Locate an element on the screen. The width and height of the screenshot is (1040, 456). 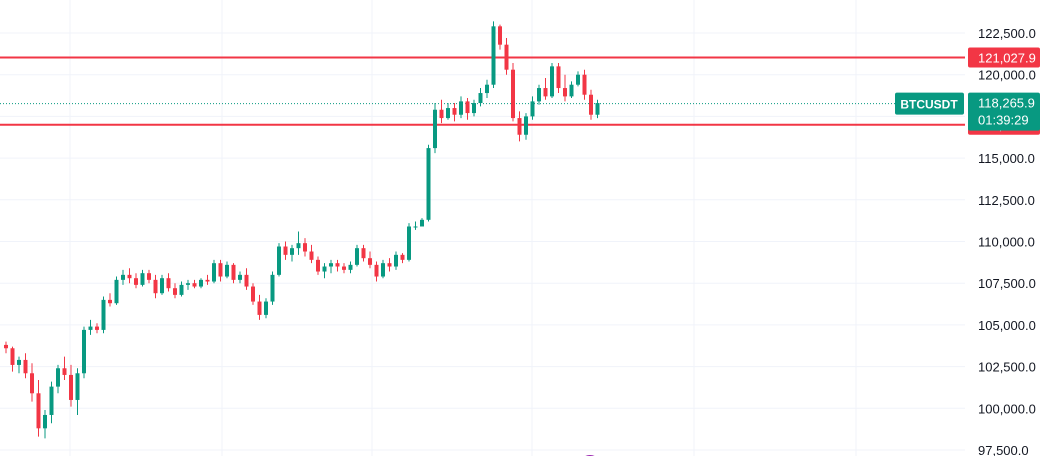
y-tick-label: 97,500.0 is located at coordinates (1003, 449).